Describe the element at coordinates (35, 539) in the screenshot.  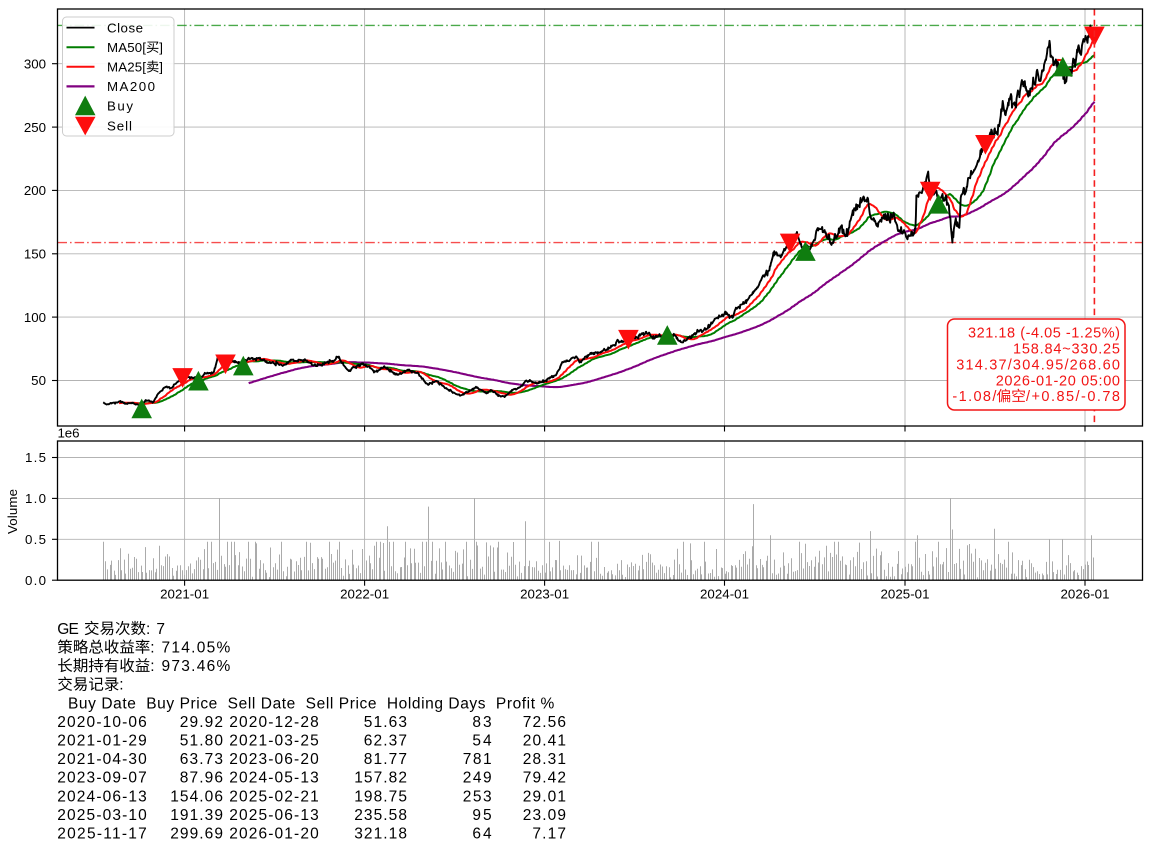
I see `svg-text: 0.5` at that location.